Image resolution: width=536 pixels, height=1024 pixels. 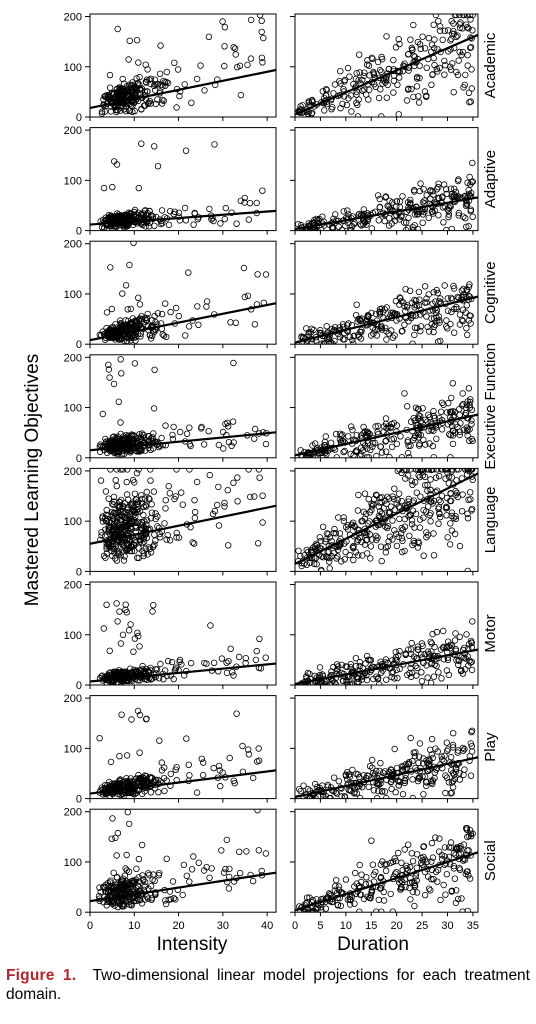 I want to click on regression-line, so click(x=386, y=435).